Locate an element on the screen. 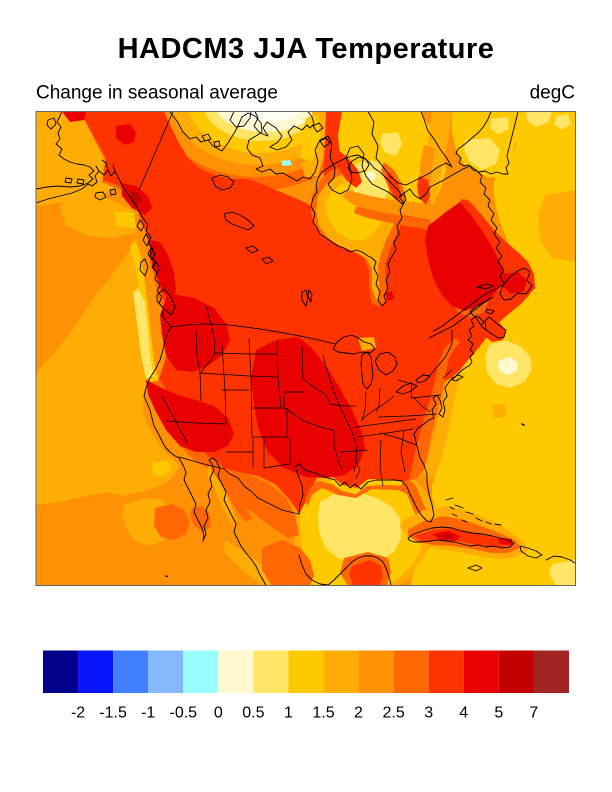 This screenshot has width=612, height=792. svg-text: degC is located at coordinates (552, 93).